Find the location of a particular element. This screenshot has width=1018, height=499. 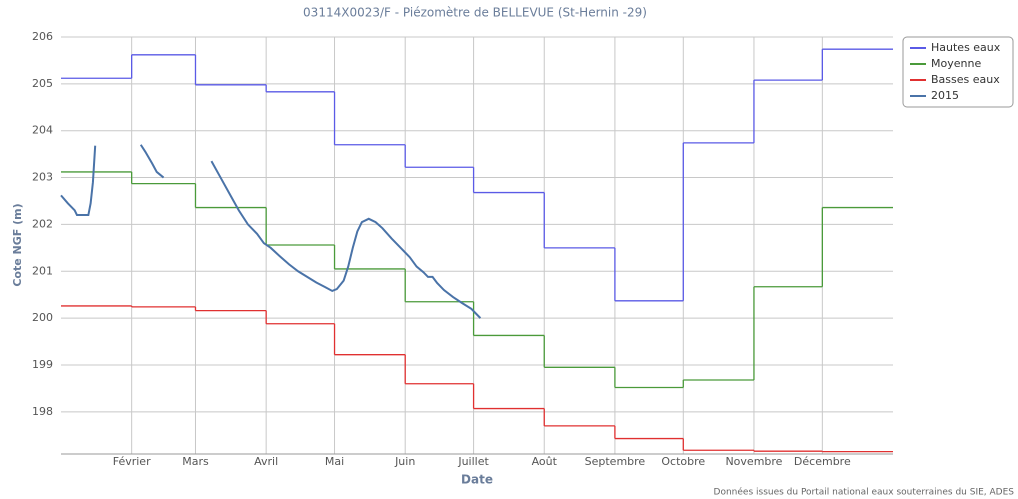

y-tick-label: 206 is located at coordinates (42, 36).